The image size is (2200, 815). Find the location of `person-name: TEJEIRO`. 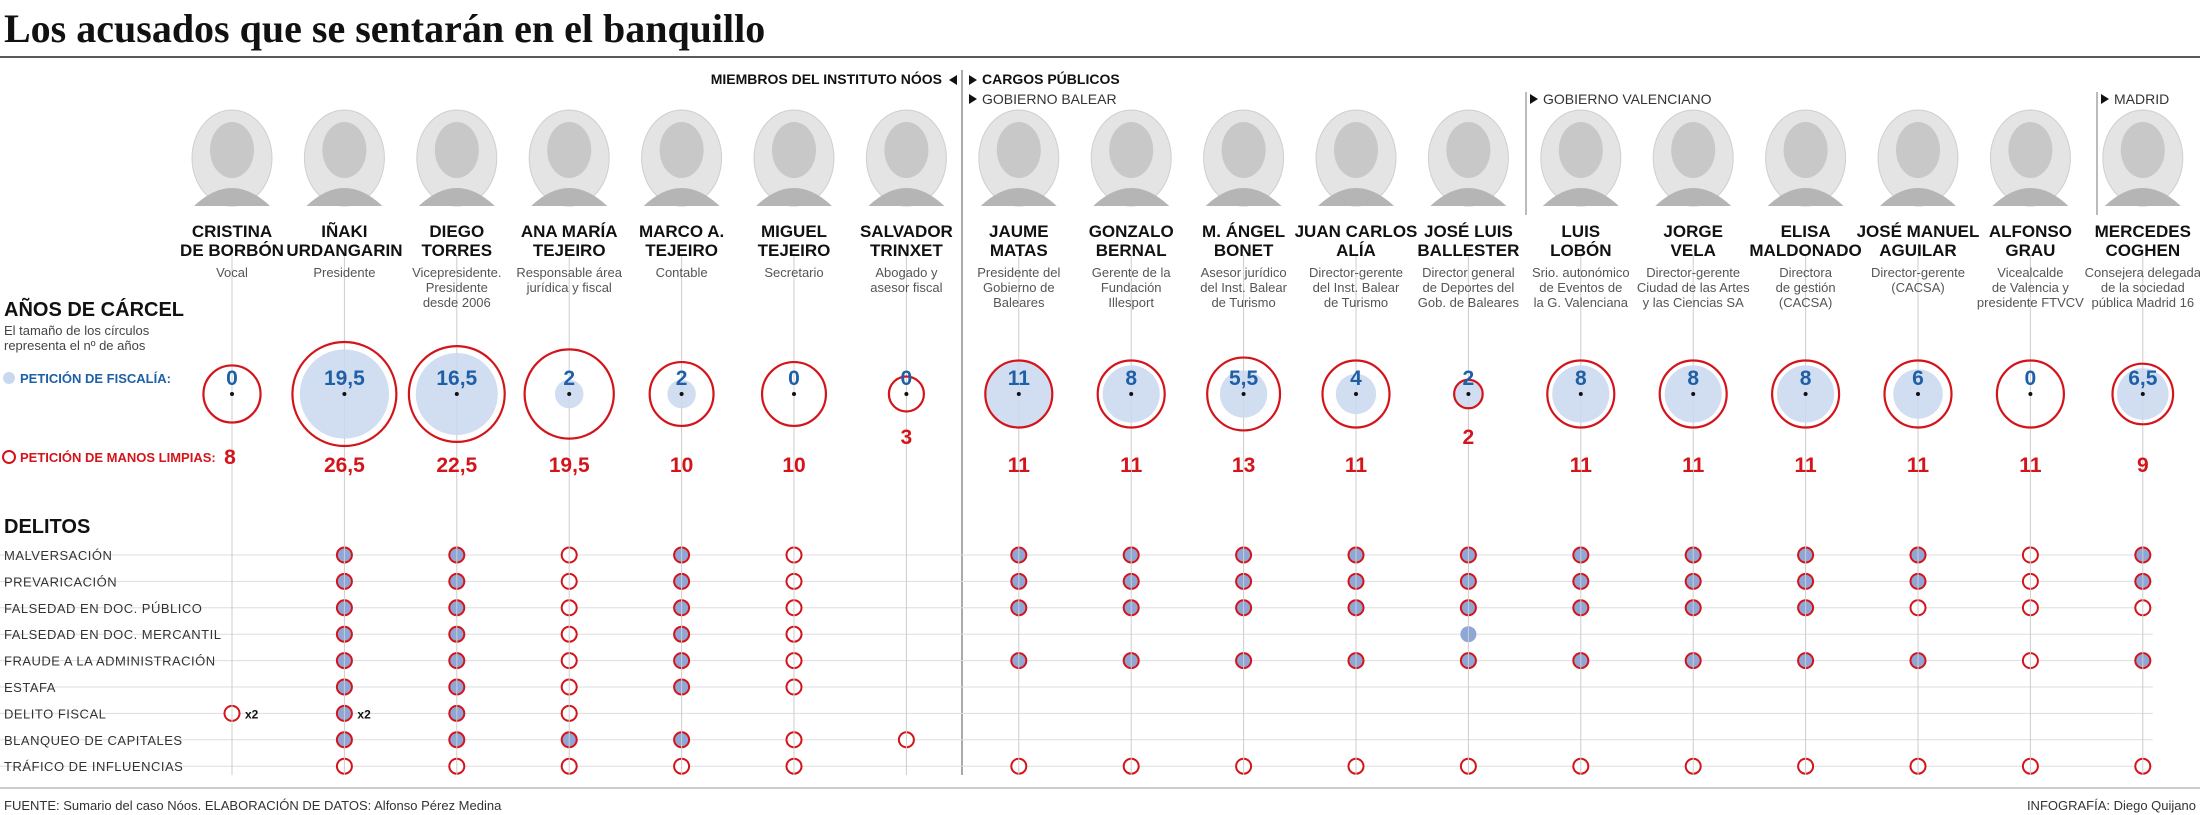

person-name: TEJEIRO is located at coordinates (794, 250).